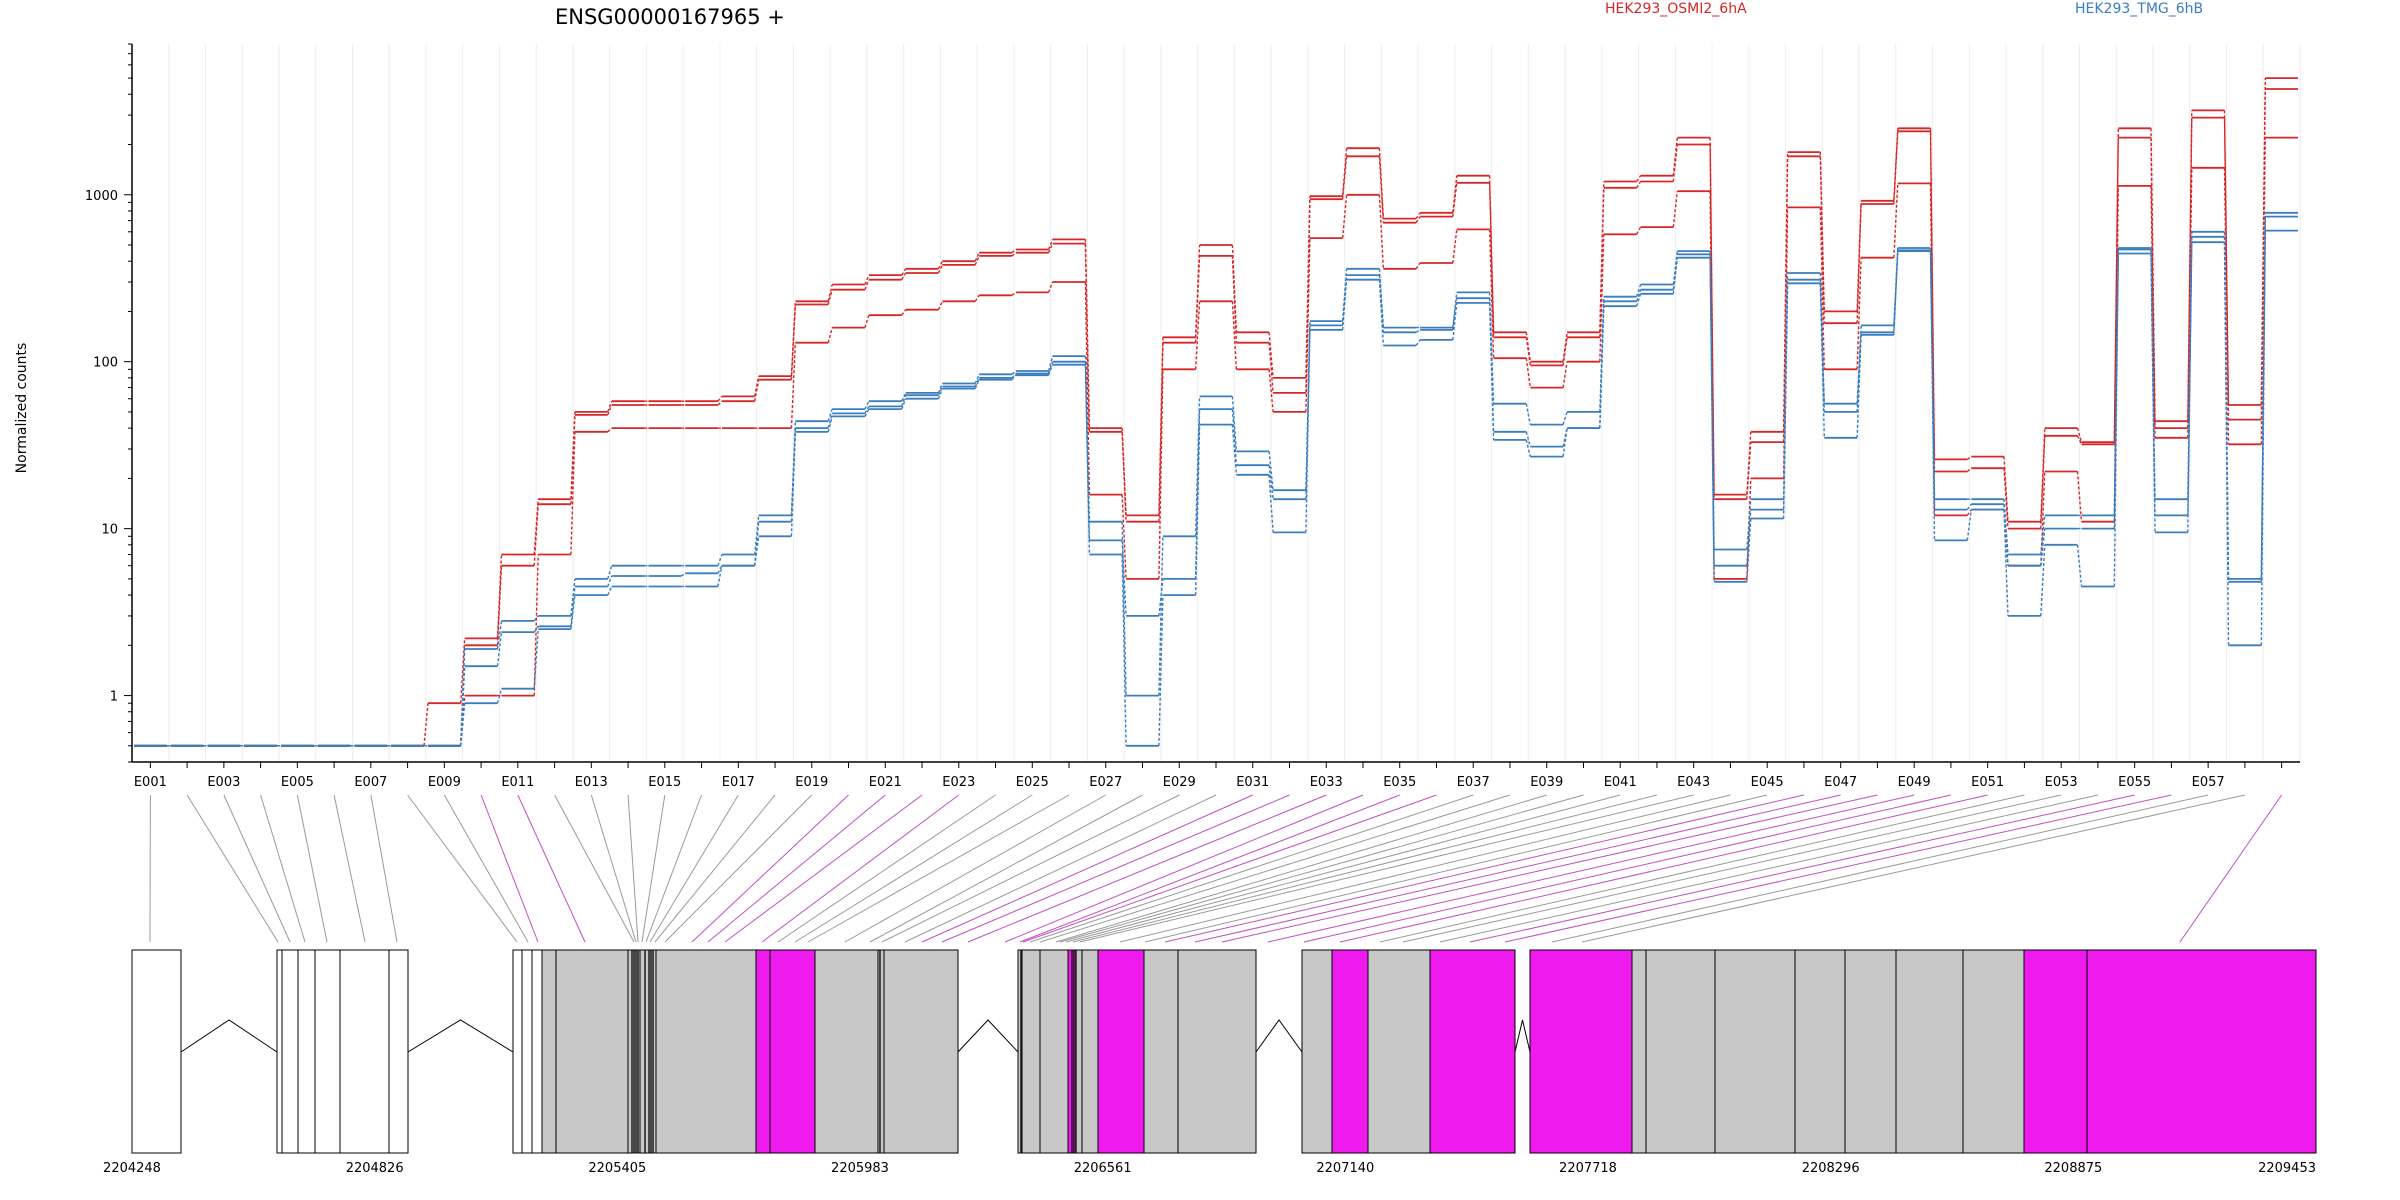 This screenshot has width=2400, height=1200. What do you see at coordinates (617, 1168) in the screenshot?
I see `genomic-coordinate-label: 2205405` at bounding box center [617, 1168].